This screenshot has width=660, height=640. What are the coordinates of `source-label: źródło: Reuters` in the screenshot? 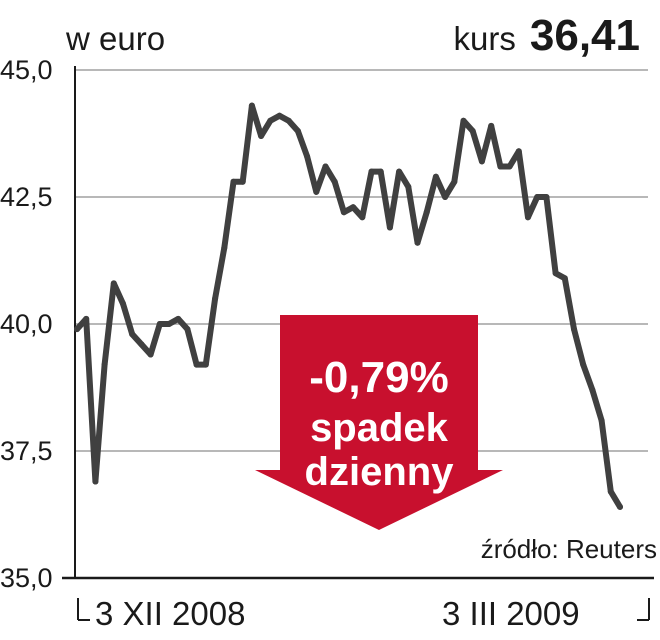 It's located at (569, 549).